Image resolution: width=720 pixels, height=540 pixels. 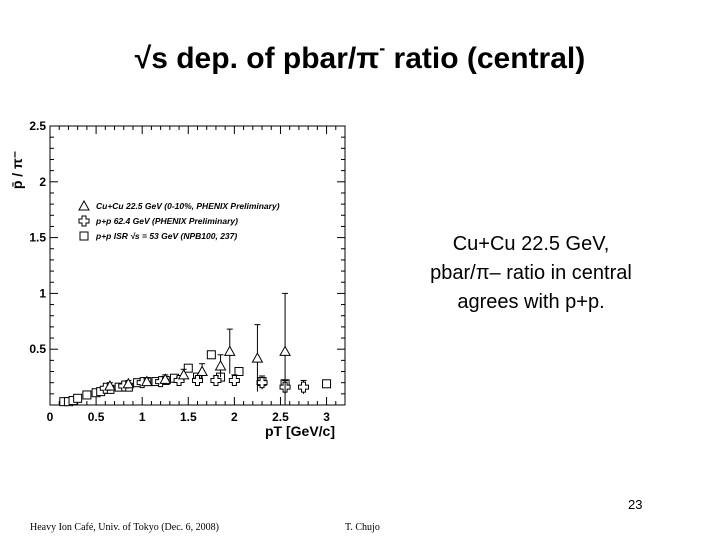 What do you see at coordinates (485, 58) in the screenshot?
I see `title-suffix: ratio (central)` at bounding box center [485, 58].